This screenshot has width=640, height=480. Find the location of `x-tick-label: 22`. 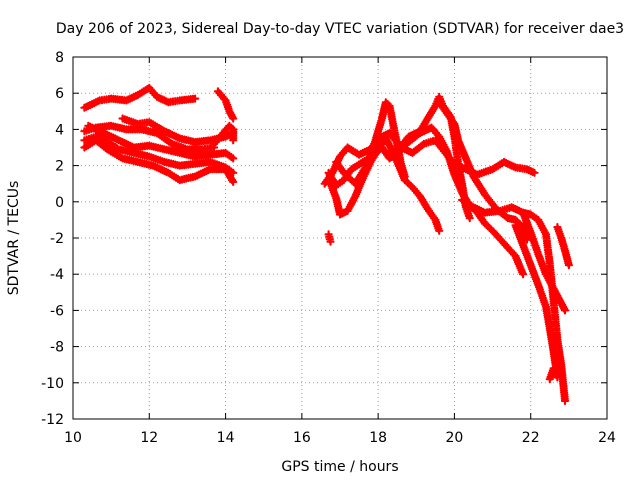

x-tick-label: 22 is located at coordinates (531, 438).